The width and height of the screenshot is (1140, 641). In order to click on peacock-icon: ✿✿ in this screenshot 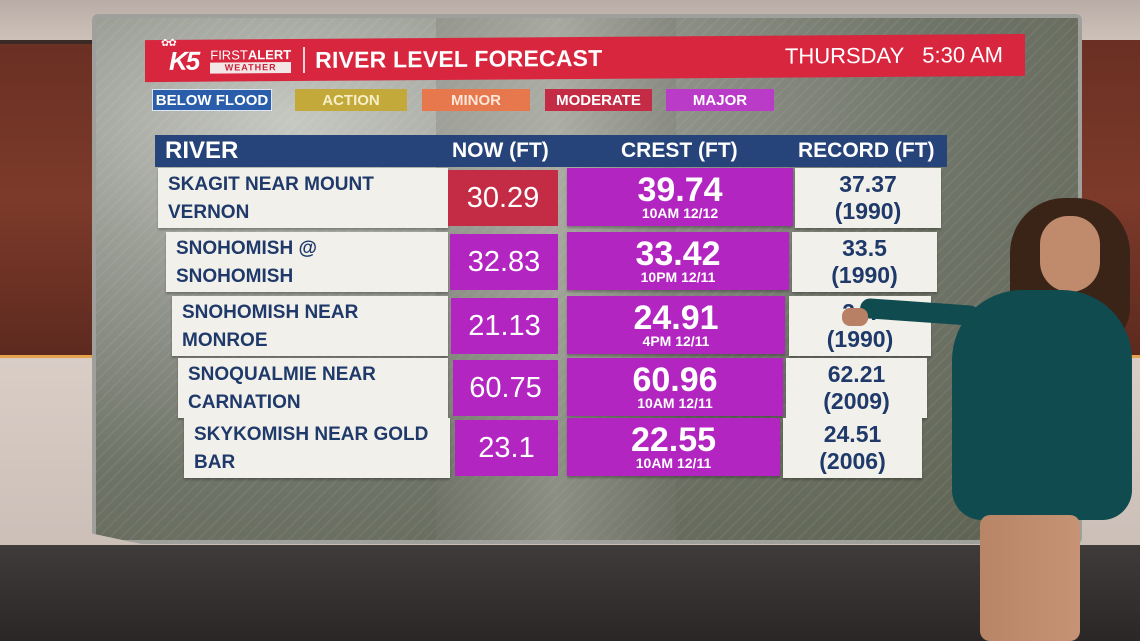, I will do `click(168, 43)`.